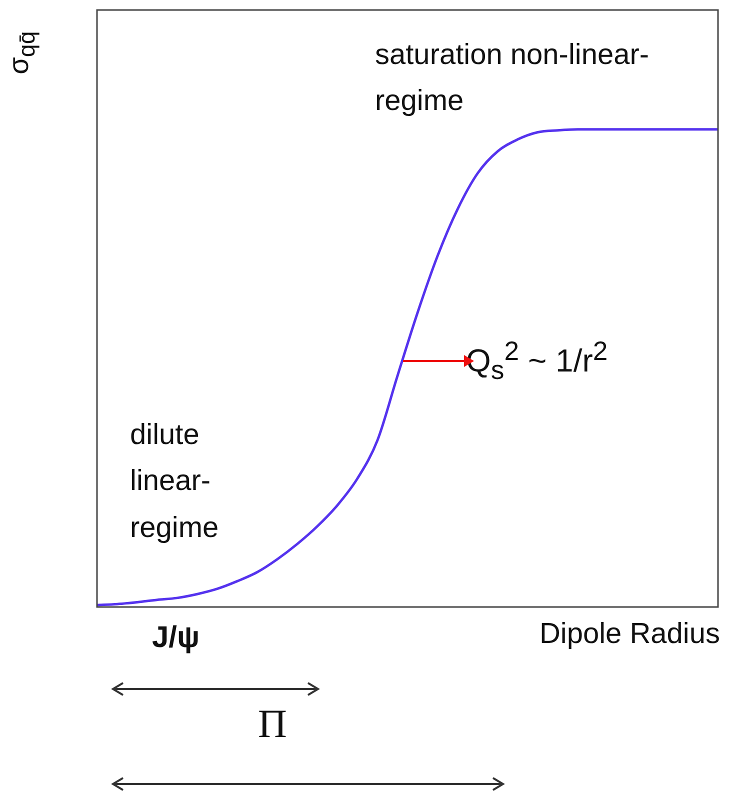 The height and width of the screenshot is (795, 734). I want to click on text: J/ψ, so click(176, 638).